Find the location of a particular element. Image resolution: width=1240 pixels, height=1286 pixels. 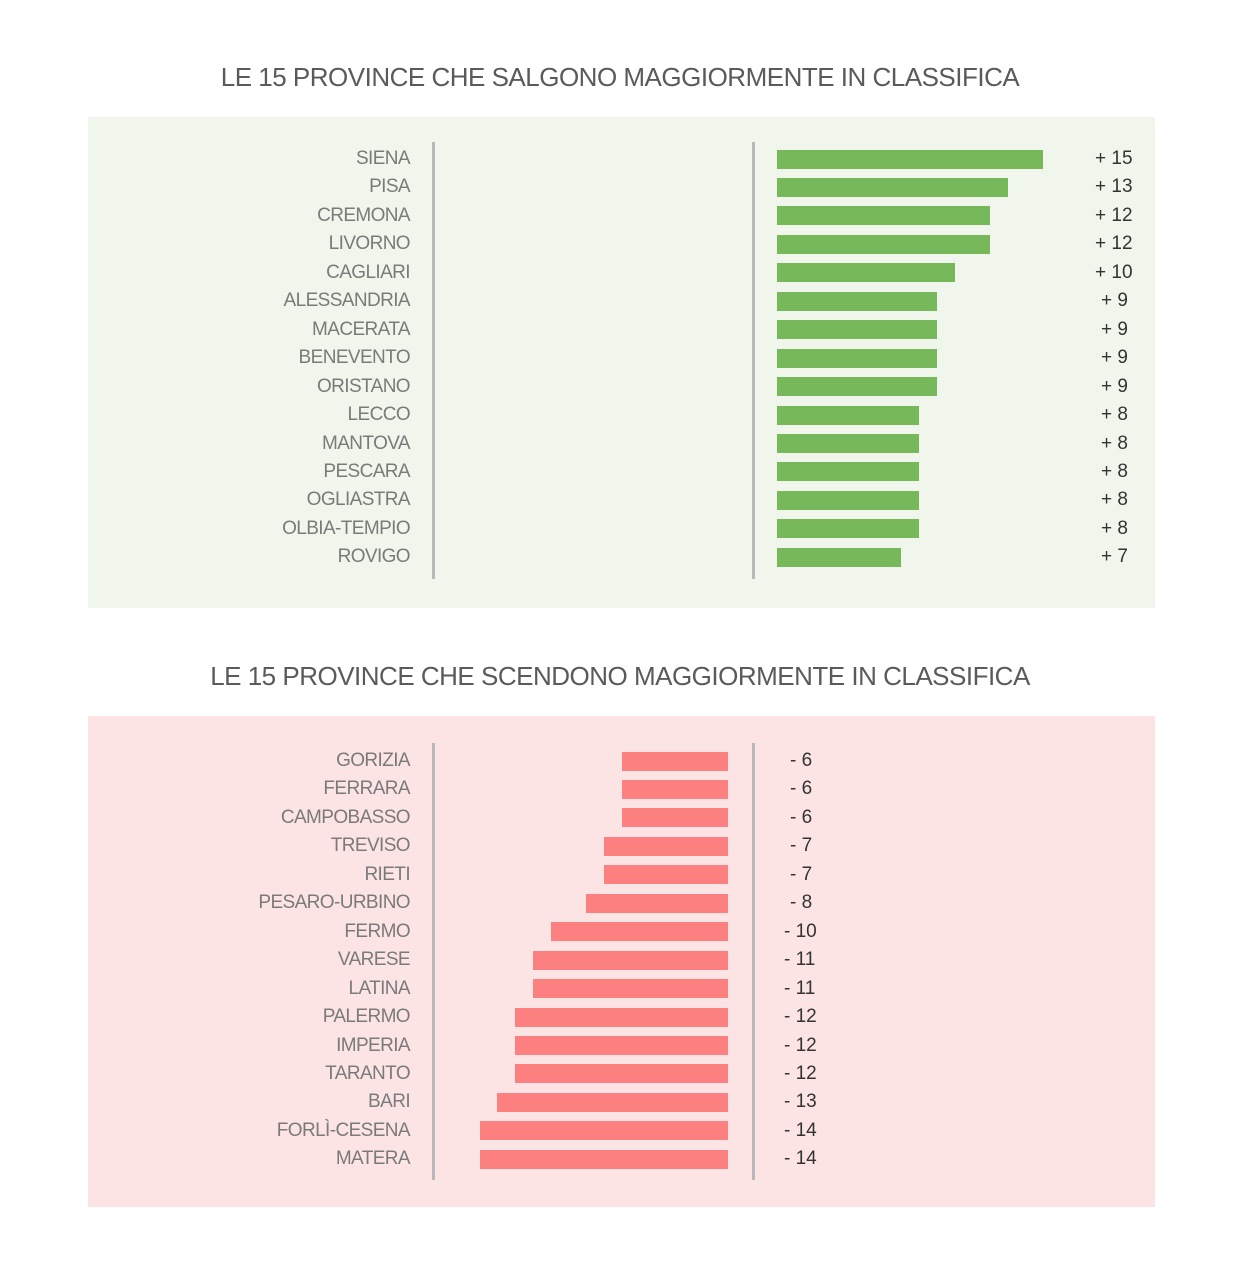

category-label: VARESE is located at coordinates (374, 960).